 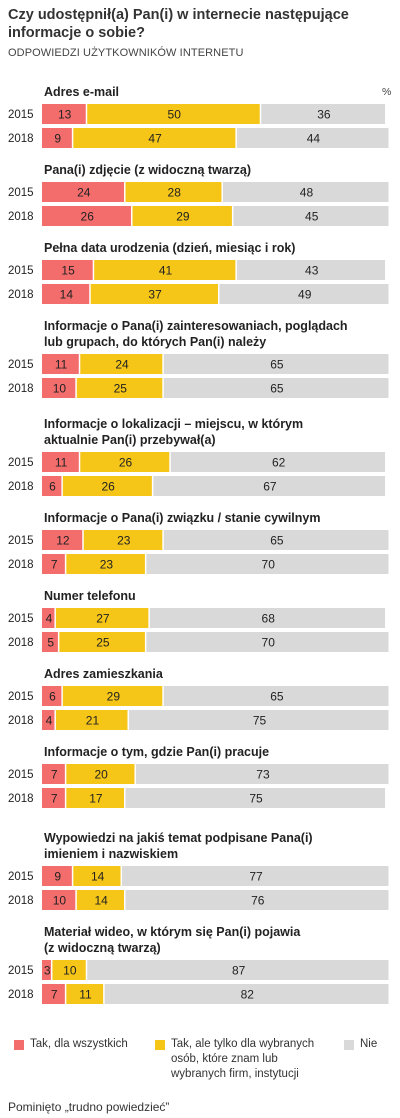 I want to click on data-label: 9, so click(x=57, y=139).